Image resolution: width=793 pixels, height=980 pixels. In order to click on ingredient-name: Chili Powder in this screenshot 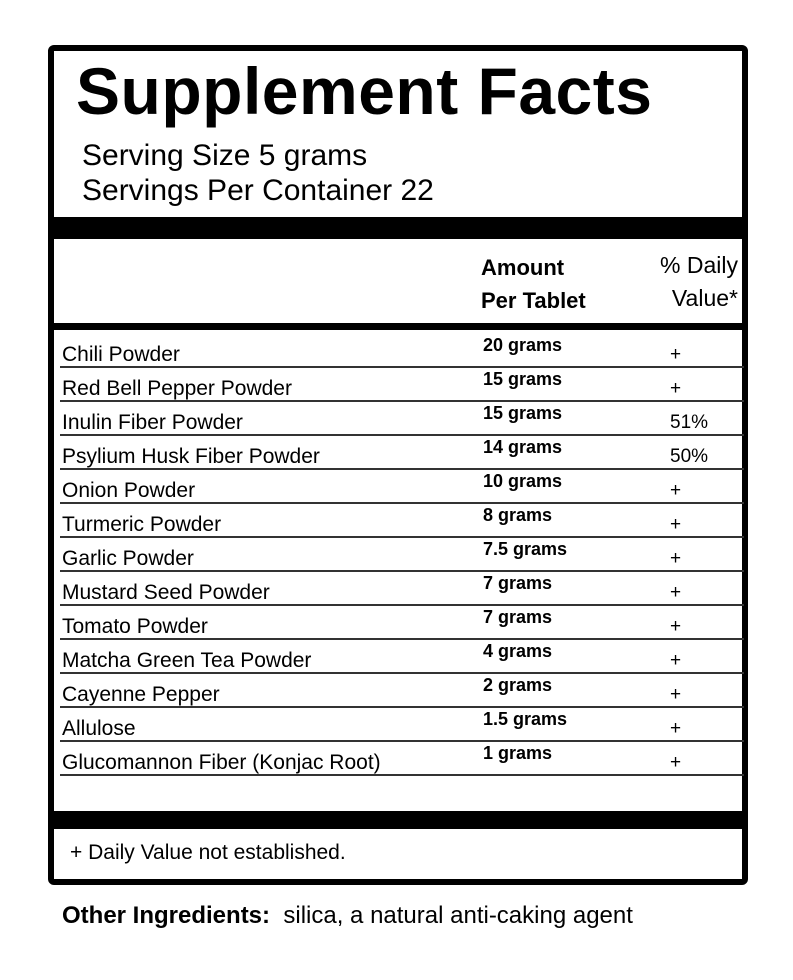, I will do `click(121, 354)`.